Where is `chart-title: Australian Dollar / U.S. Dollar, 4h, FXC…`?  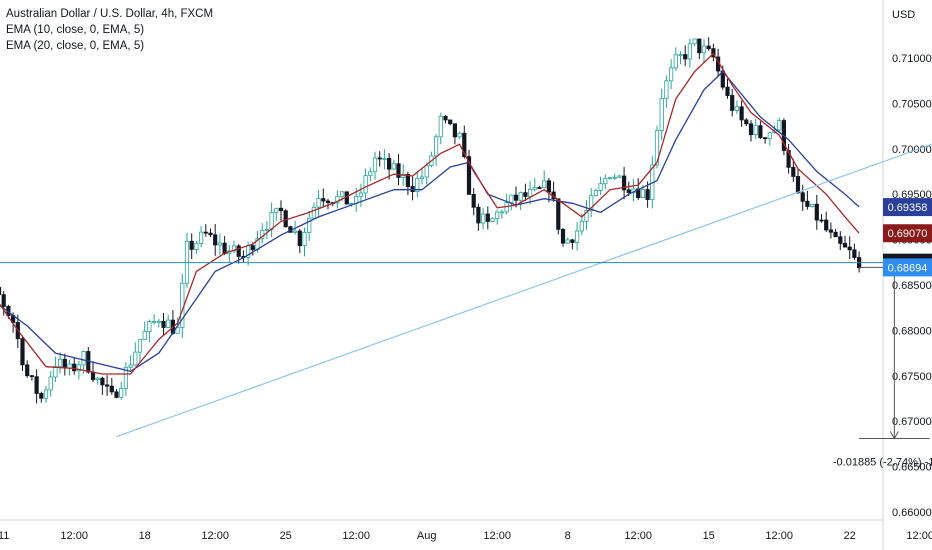
chart-title: Australian Dollar / U.S. Dollar, 4h, FXC… is located at coordinates (110, 14).